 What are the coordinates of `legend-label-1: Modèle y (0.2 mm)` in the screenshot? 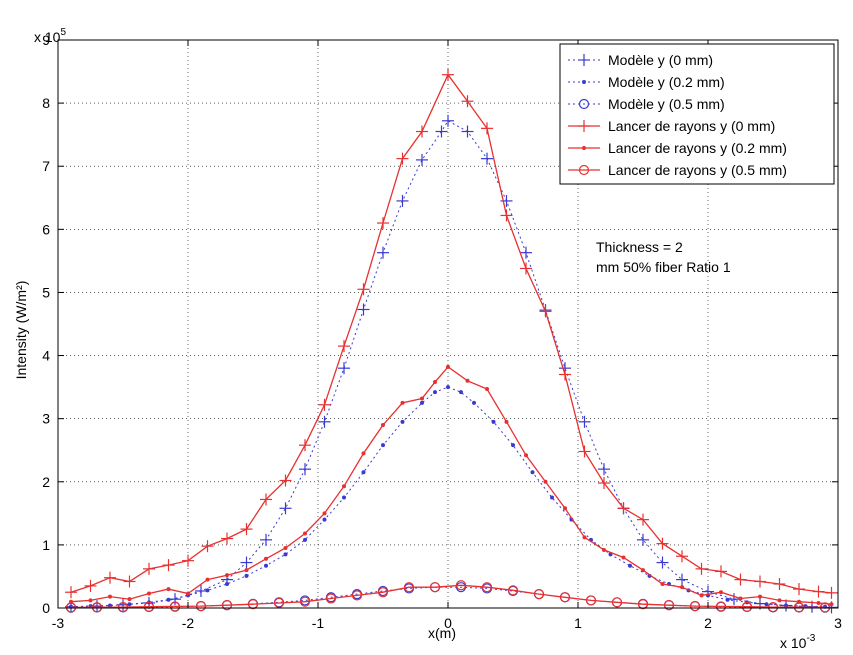 It's located at (666, 82).